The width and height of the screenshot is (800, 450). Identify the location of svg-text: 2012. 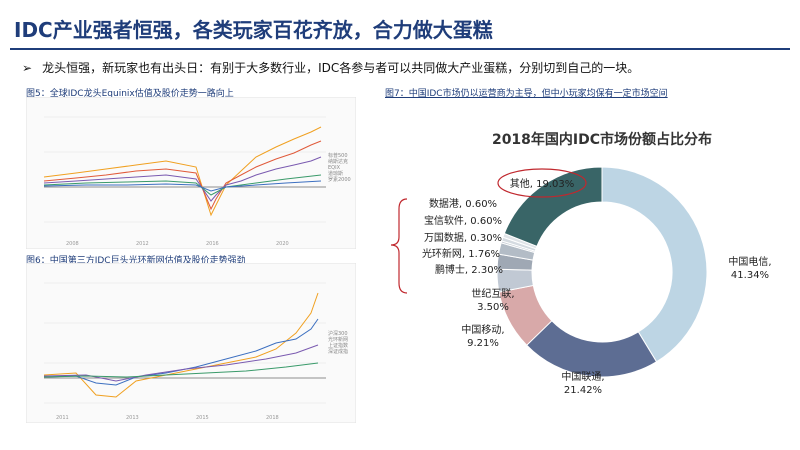
(142, 244).